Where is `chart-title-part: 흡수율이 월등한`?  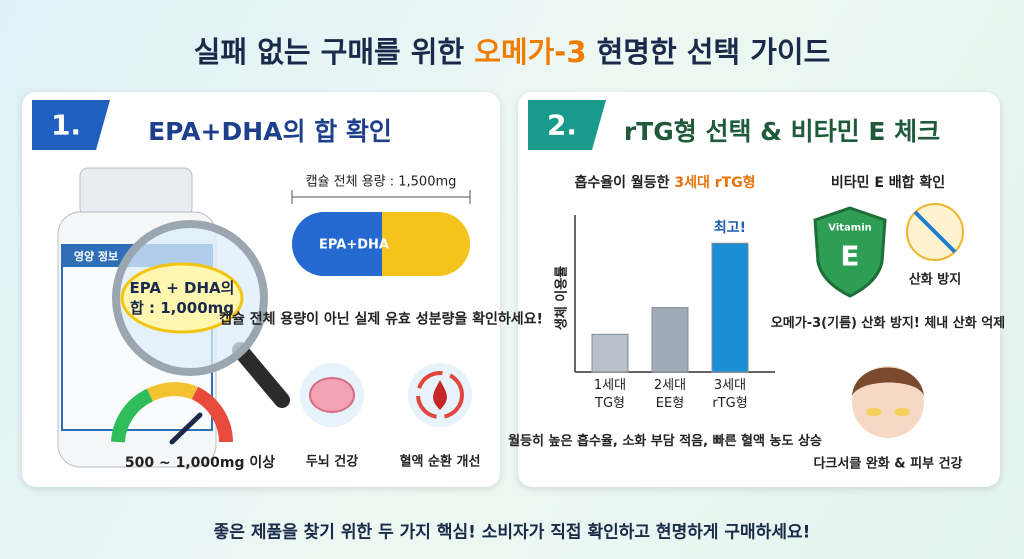
chart-title-part: 흡수율이 월등한 is located at coordinates (624, 183).